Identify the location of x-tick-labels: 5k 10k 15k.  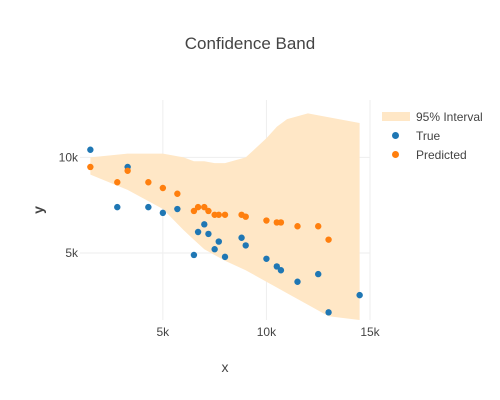
(269, 332).